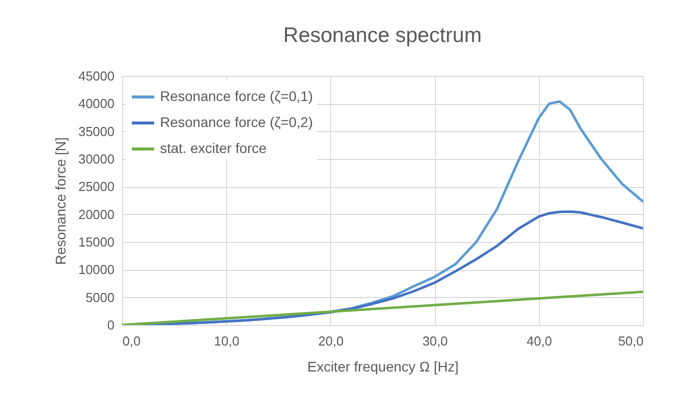  What do you see at coordinates (213, 148) in the screenshot?
I see `legend-label: stat. exciter force` at bounding box center [213, 148].